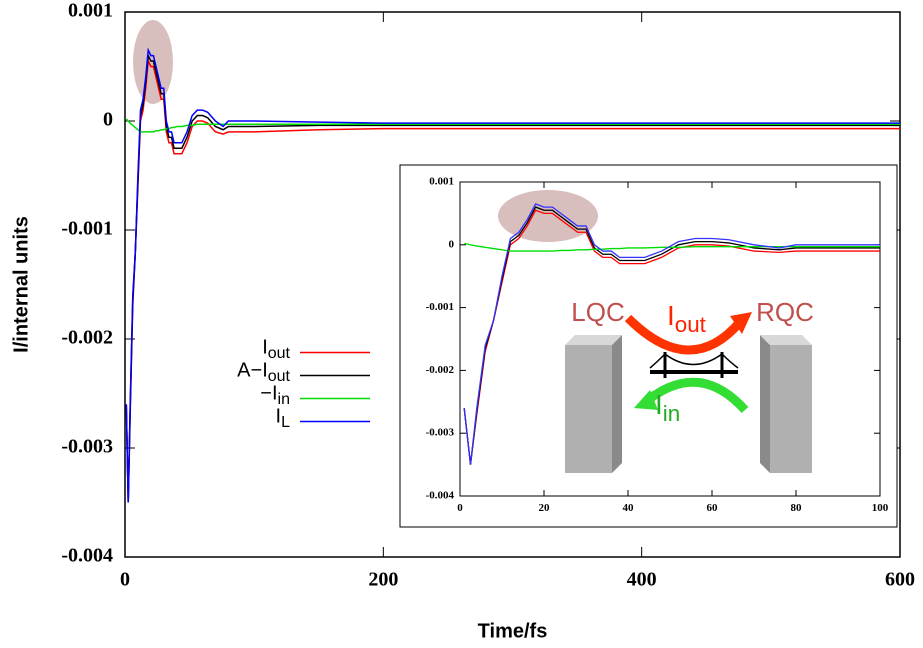 This screenshot has width=923, height=648. I want to click on x-tick-label: 200, so click(383, 580).